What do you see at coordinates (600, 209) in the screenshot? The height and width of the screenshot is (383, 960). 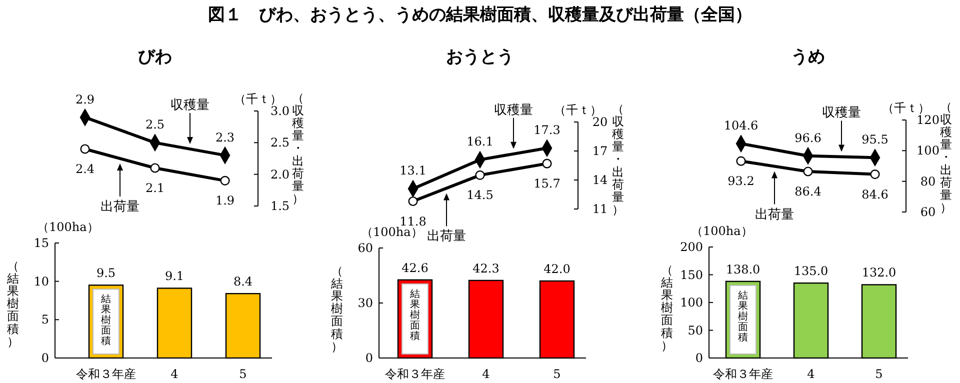 I see `y-tick-label: 11` at bounding box center [600, 209].